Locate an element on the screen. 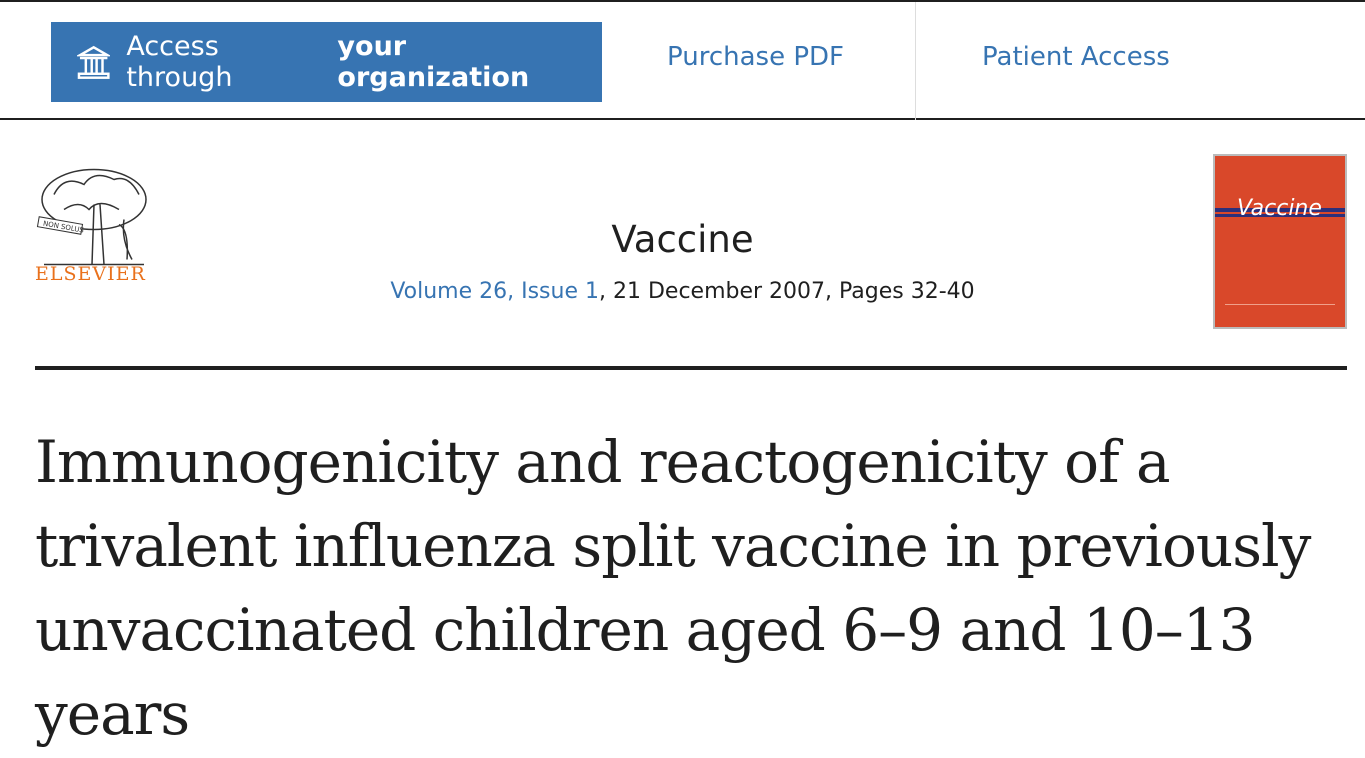 The width and height of the screenshot is (1365, 758). elsevier-wordmark: ELSEVIER is located at coordinates (90, 274).